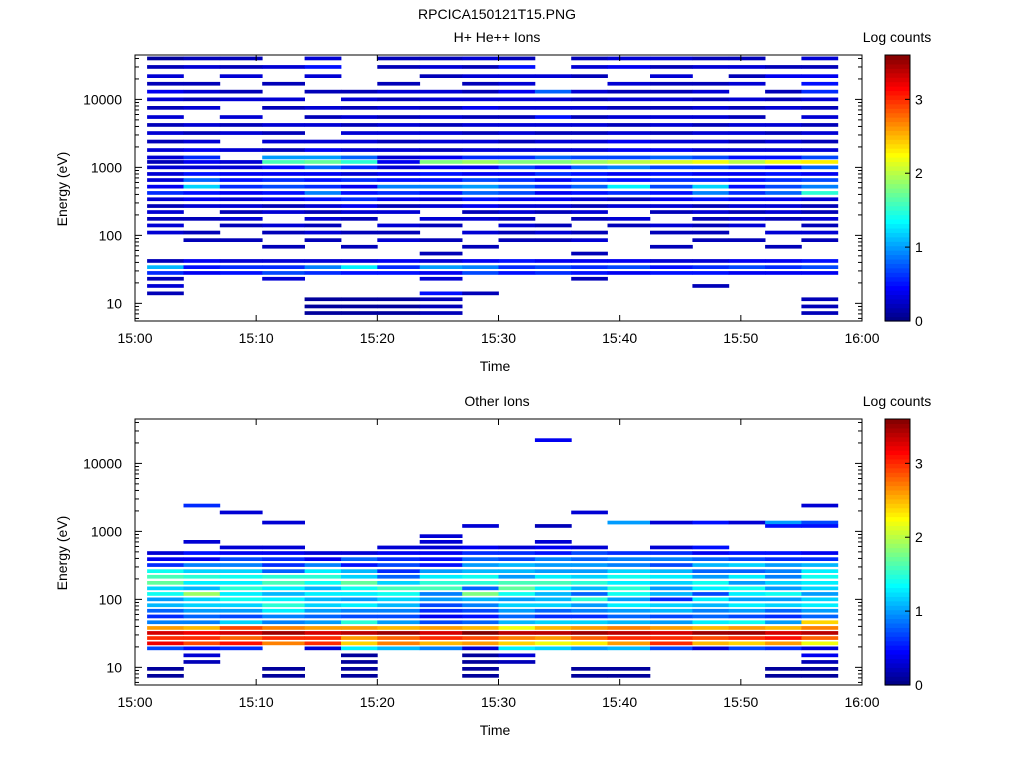  What do you see at coordinates (377, 338) in the screenshot?
I see `x-tick-label: 15:20` at bounding box center [377, 338].